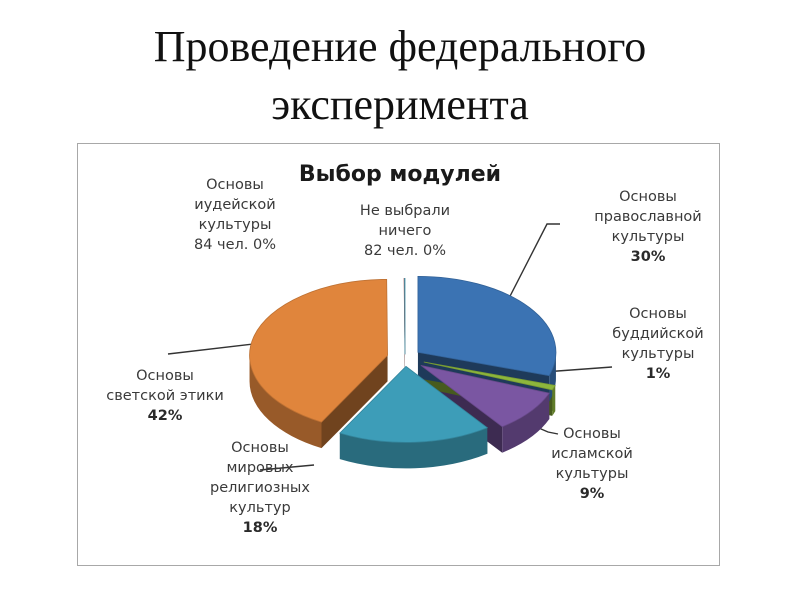 Image resolution: width=800 pixels, height=600 pixels. I want to click on slice-label-islamic: Основы исламской культуры 9%, so click(592, 464).